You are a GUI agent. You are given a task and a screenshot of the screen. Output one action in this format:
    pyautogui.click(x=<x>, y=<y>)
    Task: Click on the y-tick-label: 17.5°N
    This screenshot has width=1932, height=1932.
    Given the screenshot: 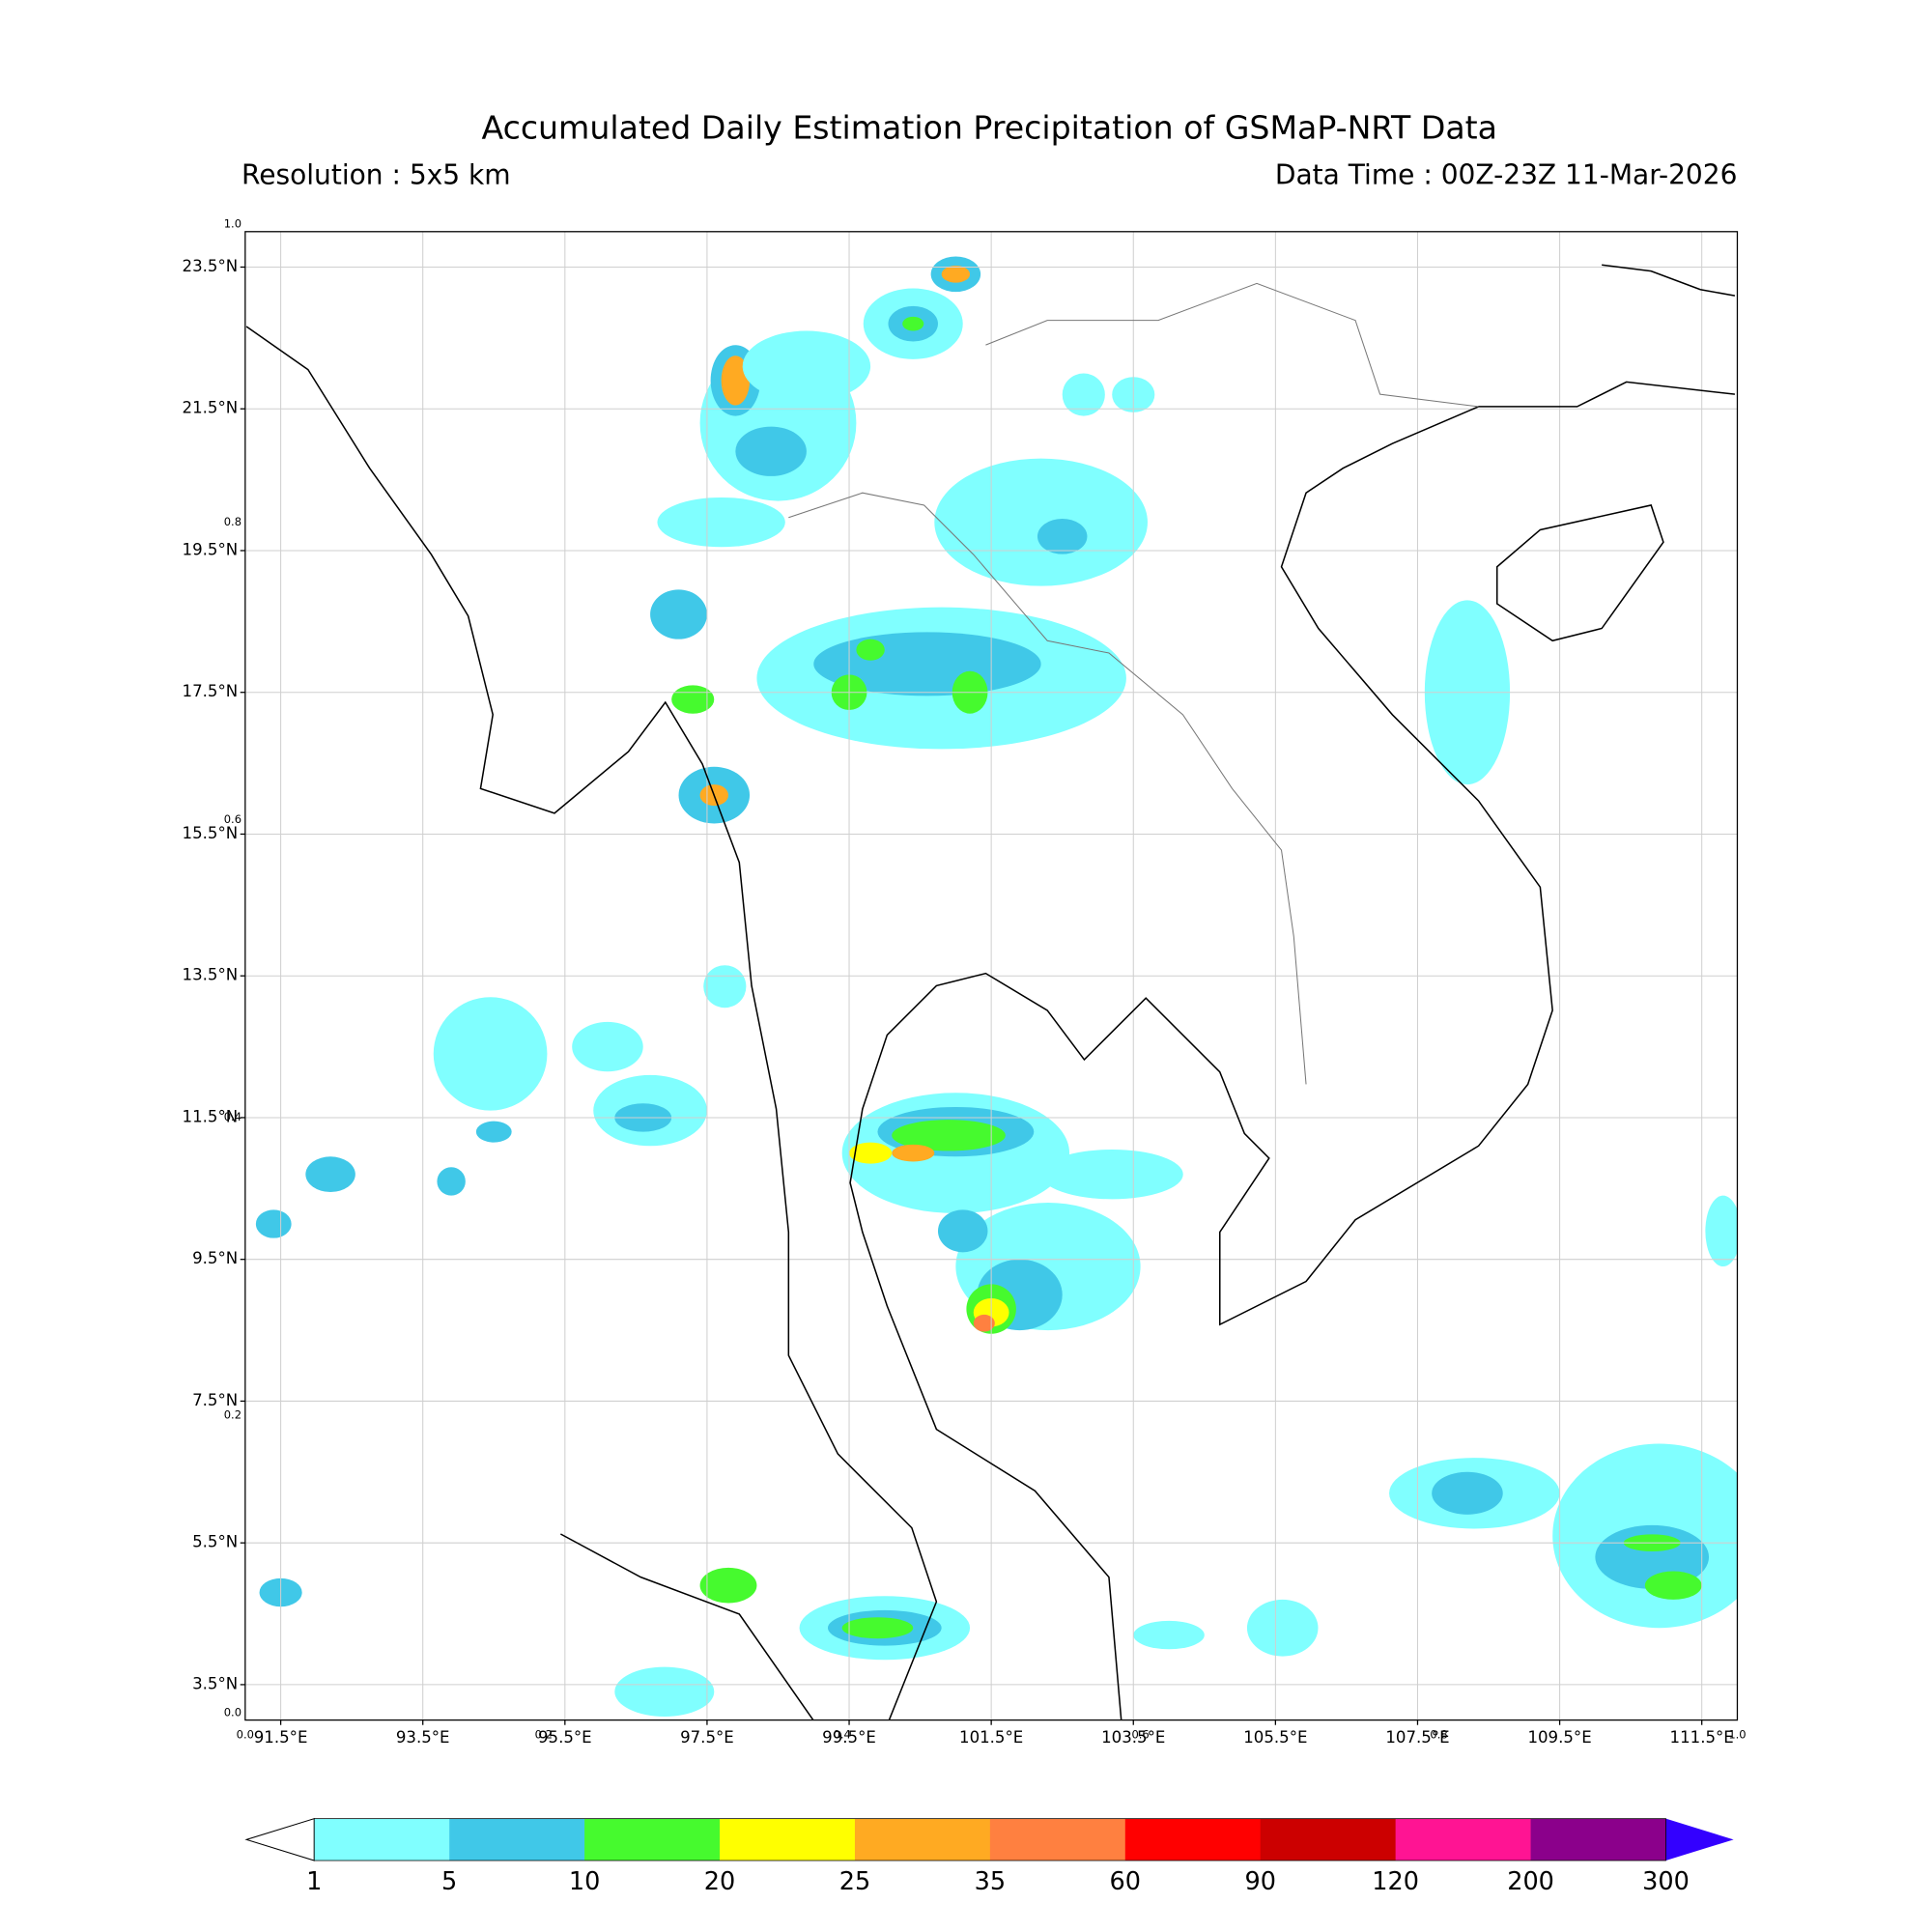 What is the action you would take?
    pyautogui.click(x=211, y=691)
    